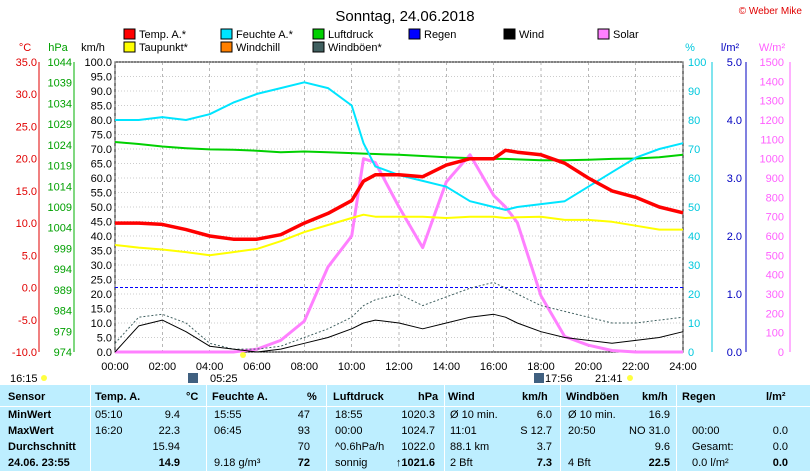 This screenshot has height=473, width=810. I want to click on humidity-unit: %, so click(690, 48).